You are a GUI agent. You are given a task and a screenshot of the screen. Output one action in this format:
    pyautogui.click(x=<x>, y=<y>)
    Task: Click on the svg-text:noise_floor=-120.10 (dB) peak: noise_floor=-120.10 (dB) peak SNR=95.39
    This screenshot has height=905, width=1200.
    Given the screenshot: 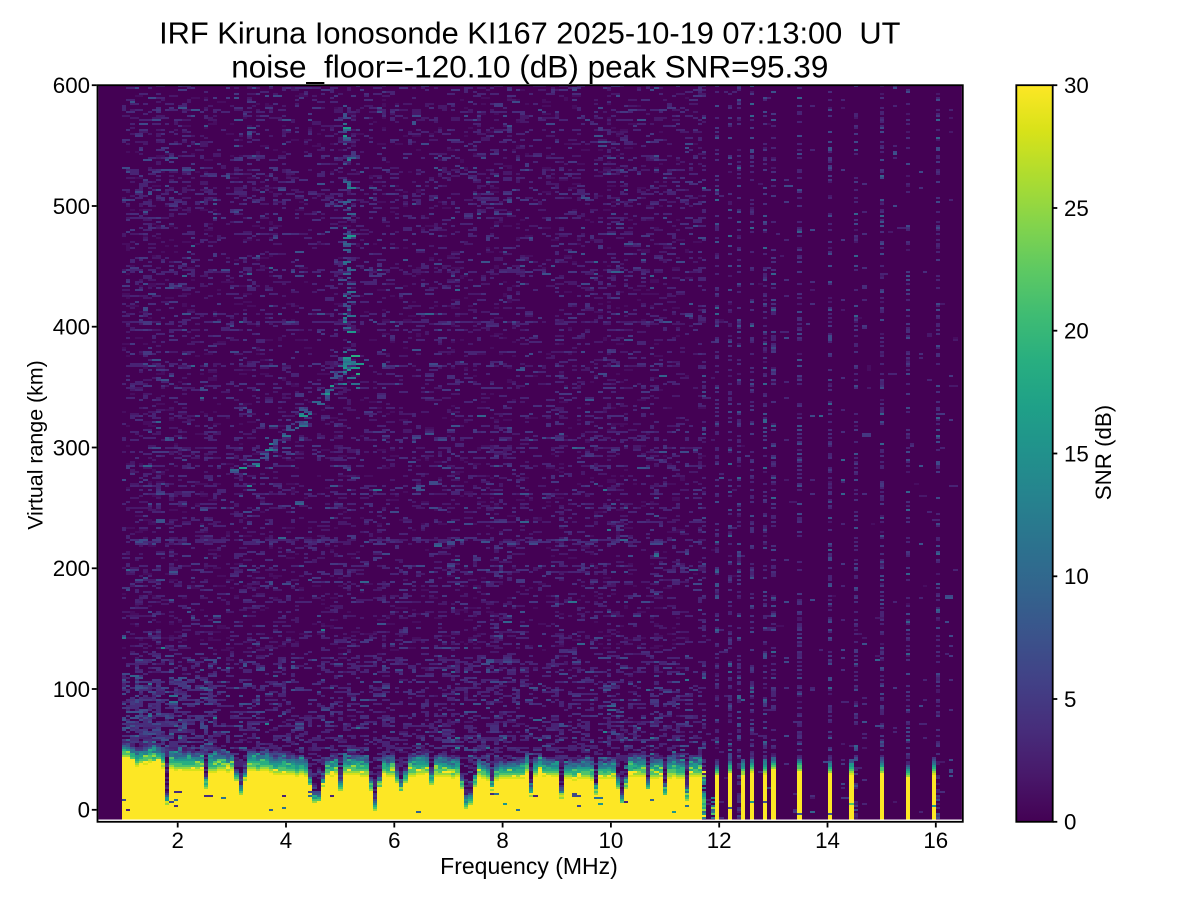 What is the action you would take?
    pyautogui.click(x=529, y=67)
    